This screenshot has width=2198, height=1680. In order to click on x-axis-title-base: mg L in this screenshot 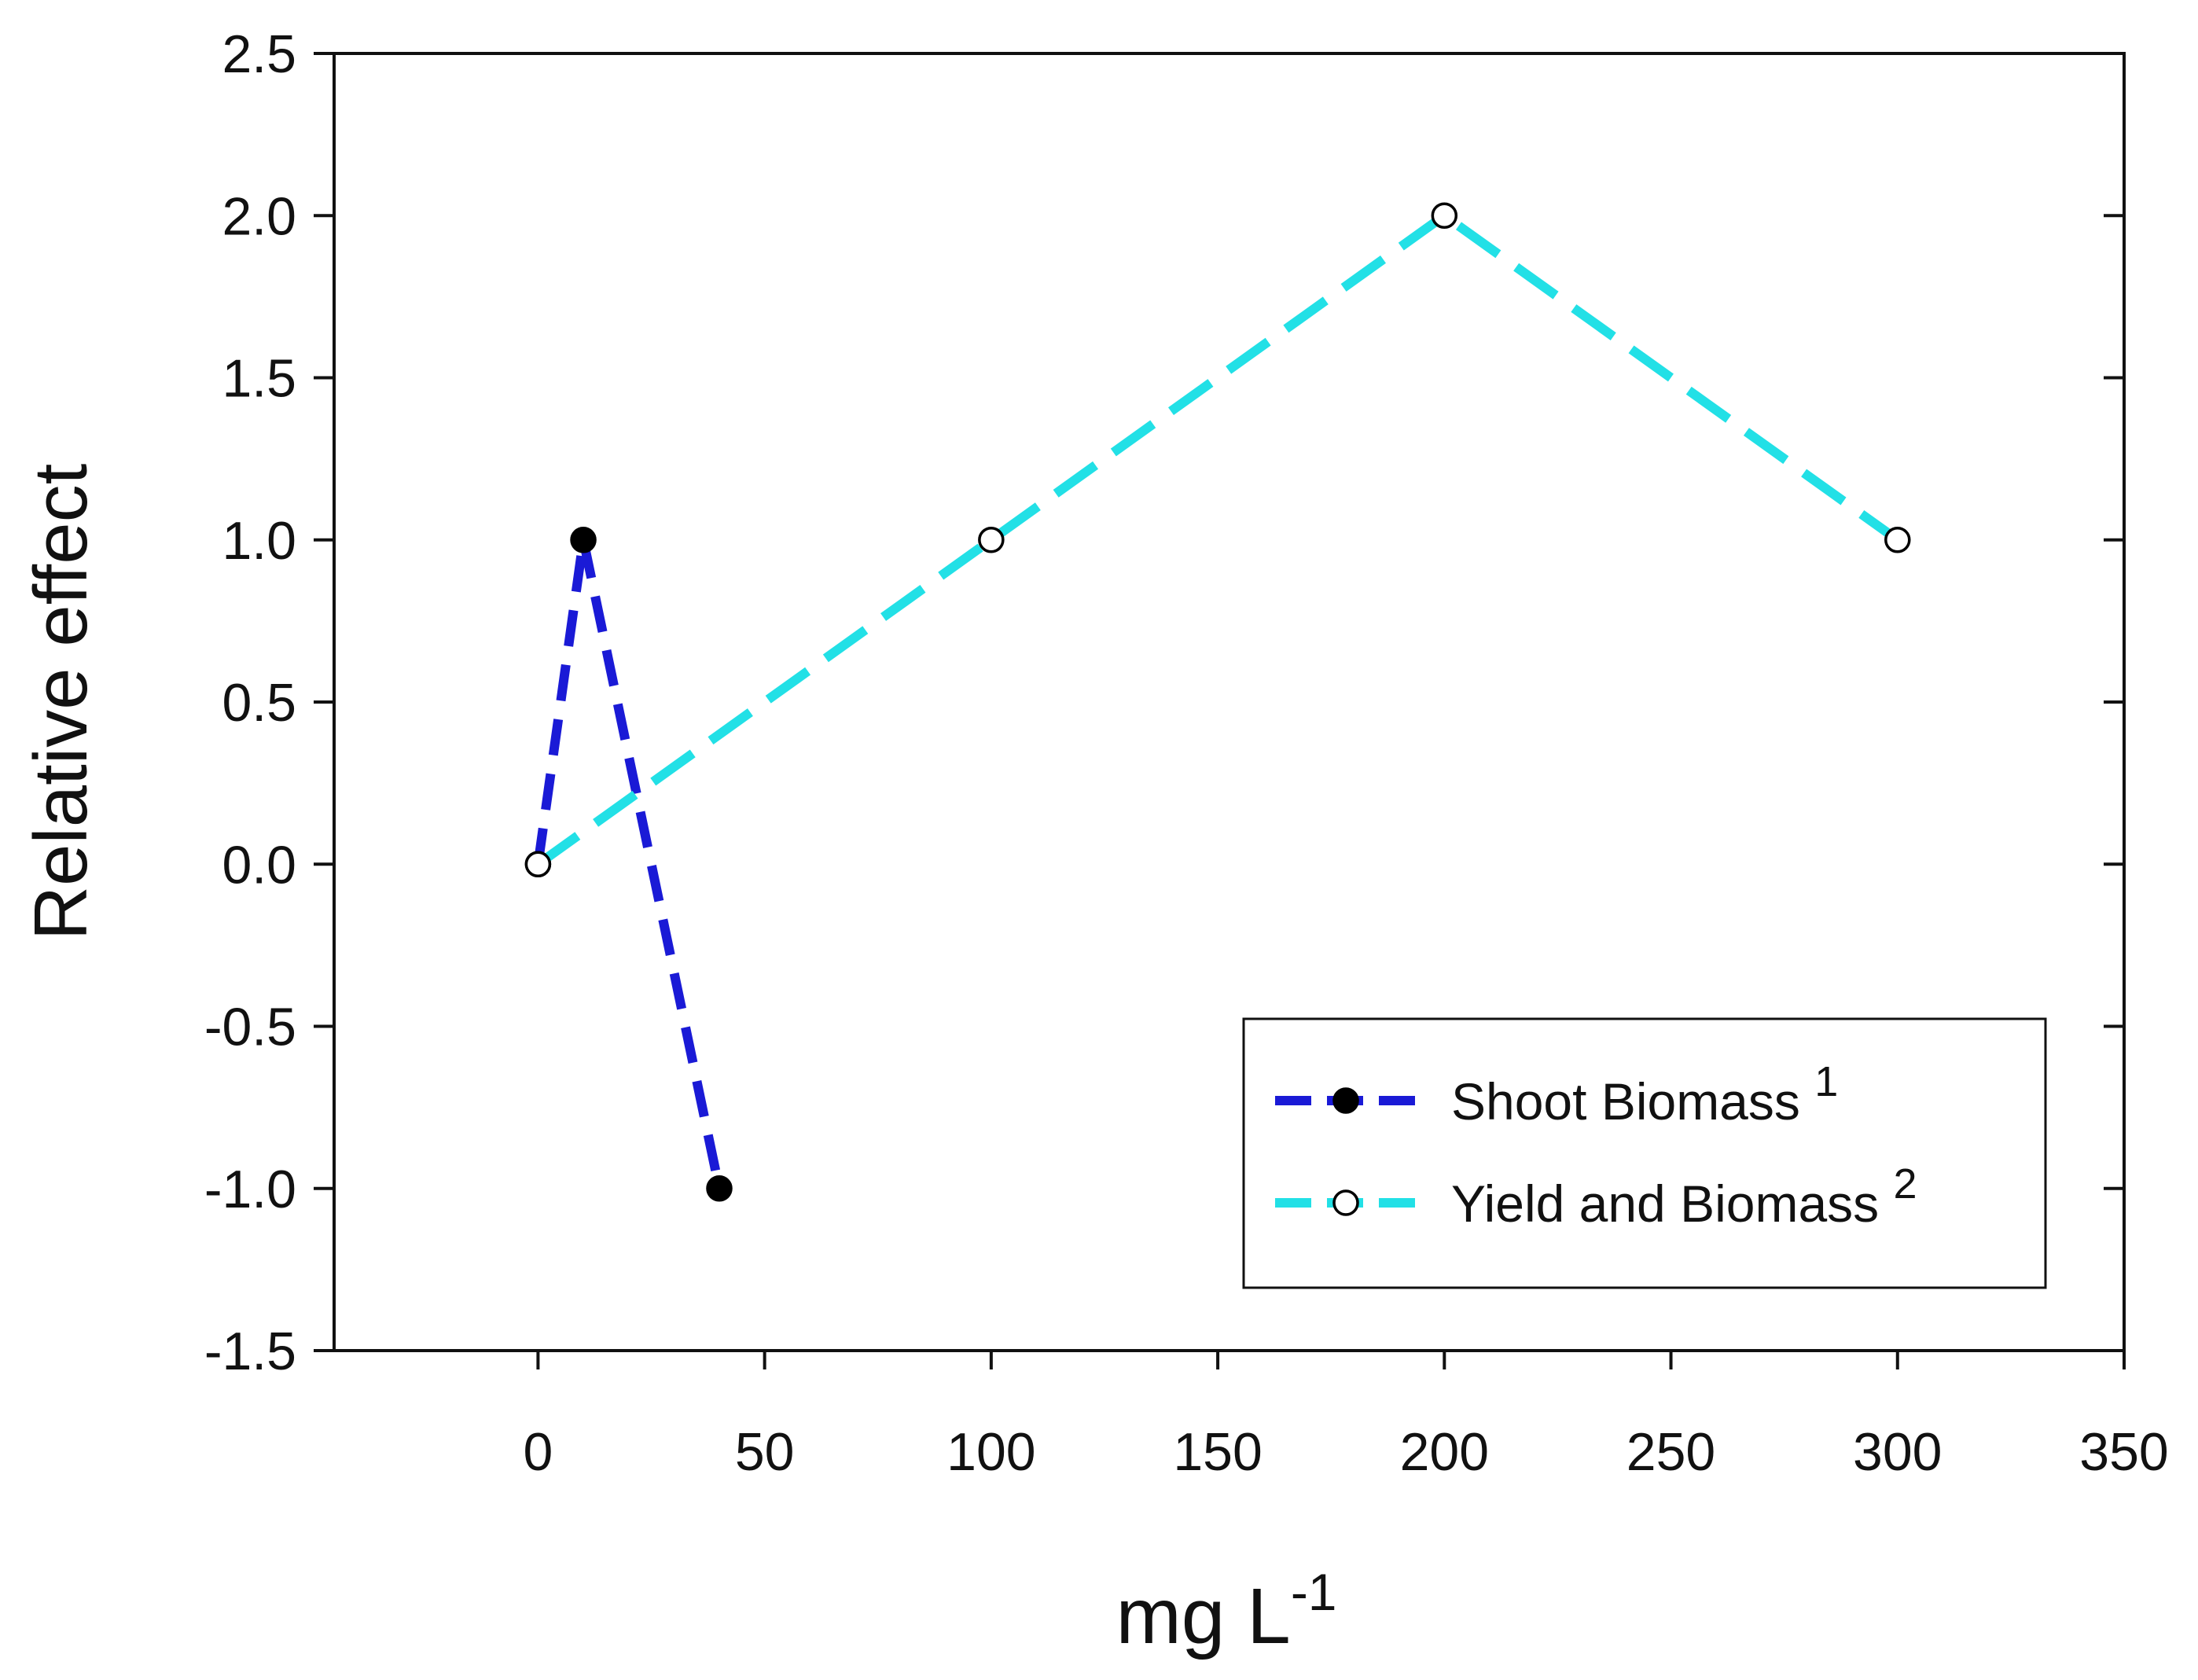, I will do `click(1203, 1616)`.